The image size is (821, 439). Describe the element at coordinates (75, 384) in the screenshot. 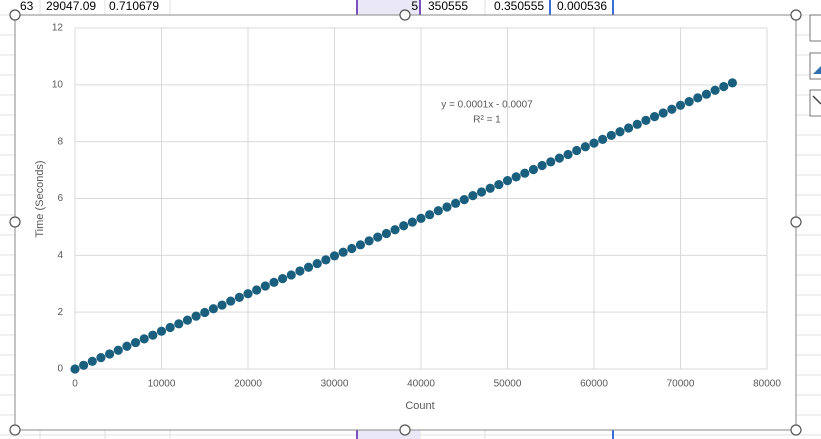

I see `x-tick-label: 0` at that location.